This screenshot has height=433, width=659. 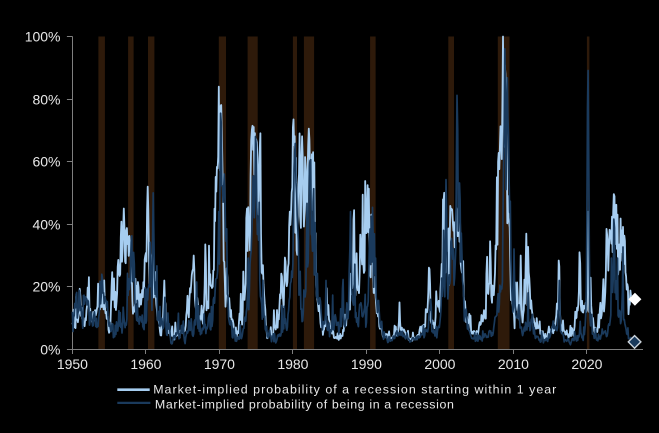 I want to click on svg-text: 2010, so click(x=513, y=364).